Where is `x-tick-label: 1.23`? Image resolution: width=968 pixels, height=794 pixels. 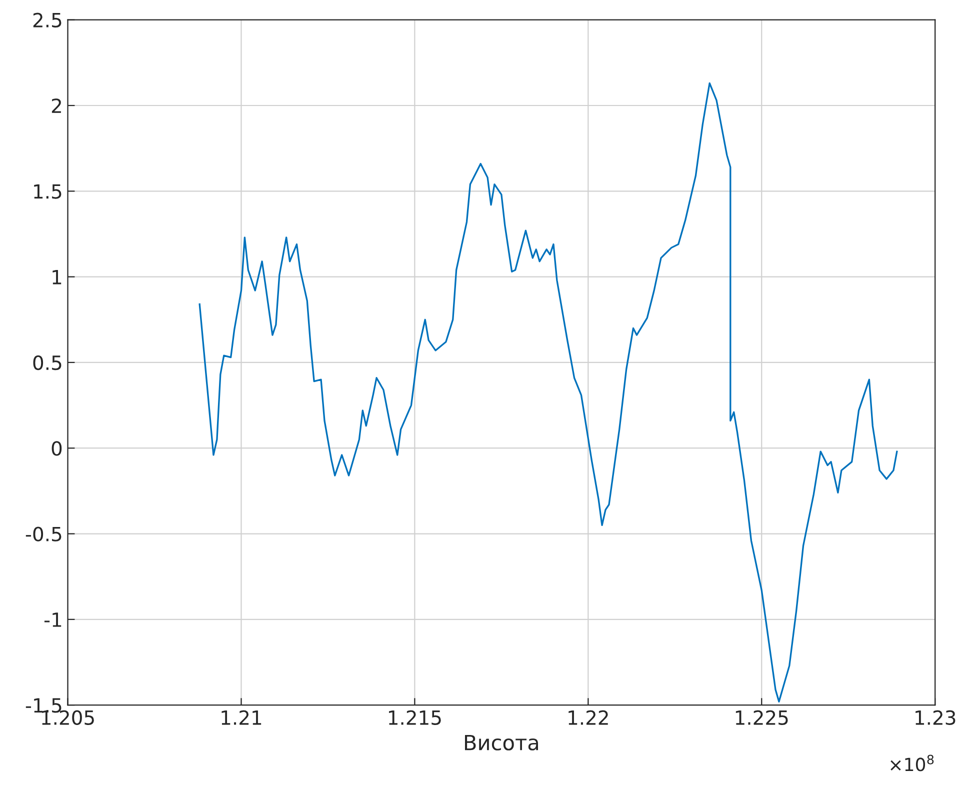
x-tick-label: 1.23 is located at coordinates (936, 717).